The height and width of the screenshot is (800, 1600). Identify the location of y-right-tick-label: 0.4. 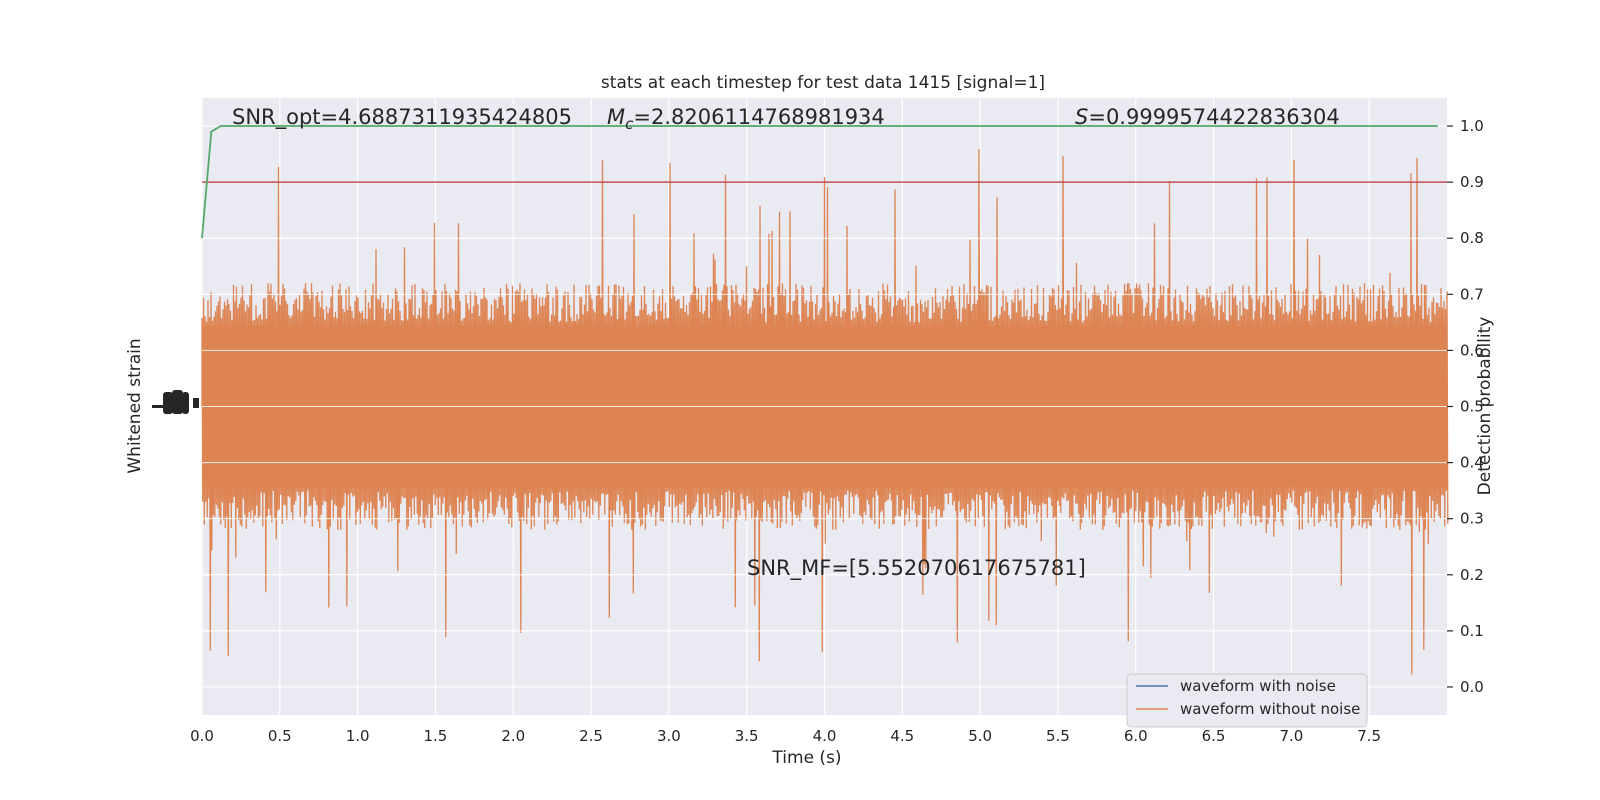
(1472, 463).